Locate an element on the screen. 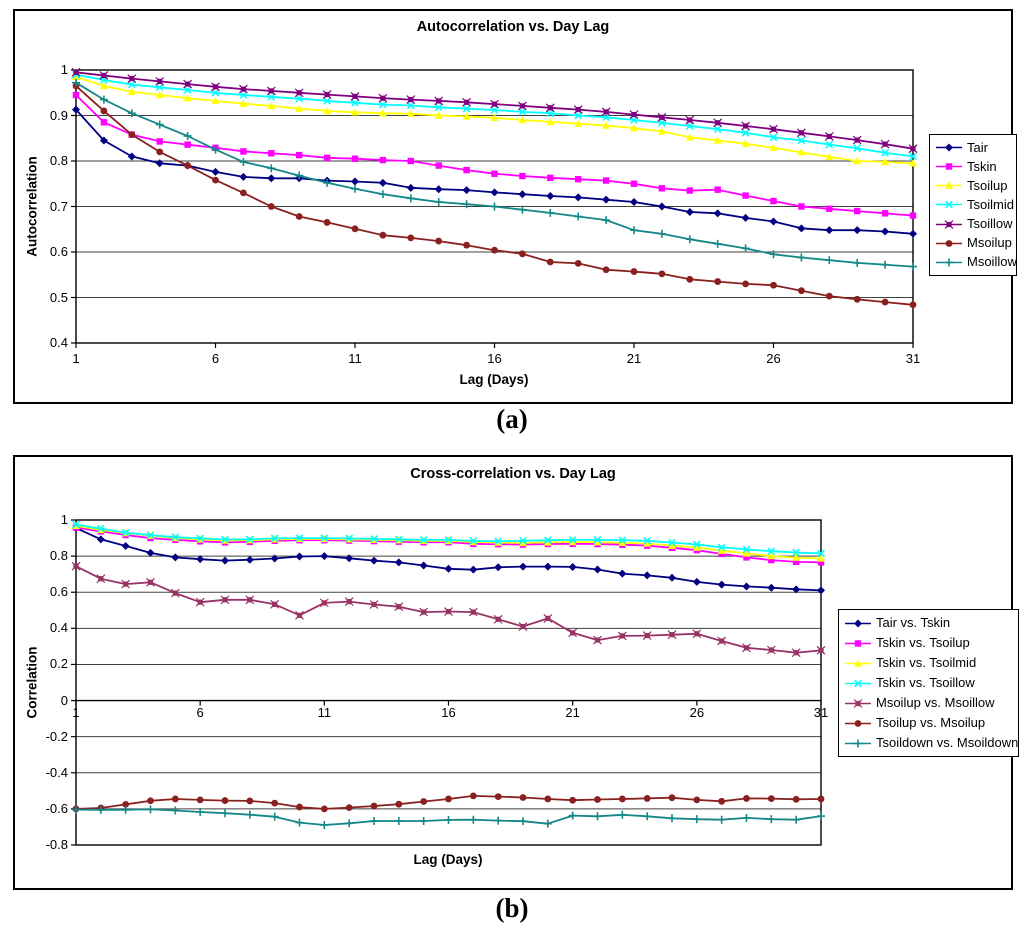 This screenshot has height=939, width=1024. legend-label: Tsoilup is located at coordinates (987, 185).